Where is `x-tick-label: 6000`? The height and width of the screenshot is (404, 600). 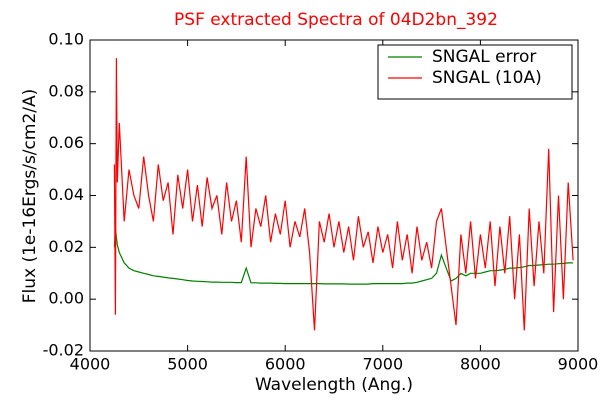 x-tick-label: 6000 is located at coordinates (285, 364).